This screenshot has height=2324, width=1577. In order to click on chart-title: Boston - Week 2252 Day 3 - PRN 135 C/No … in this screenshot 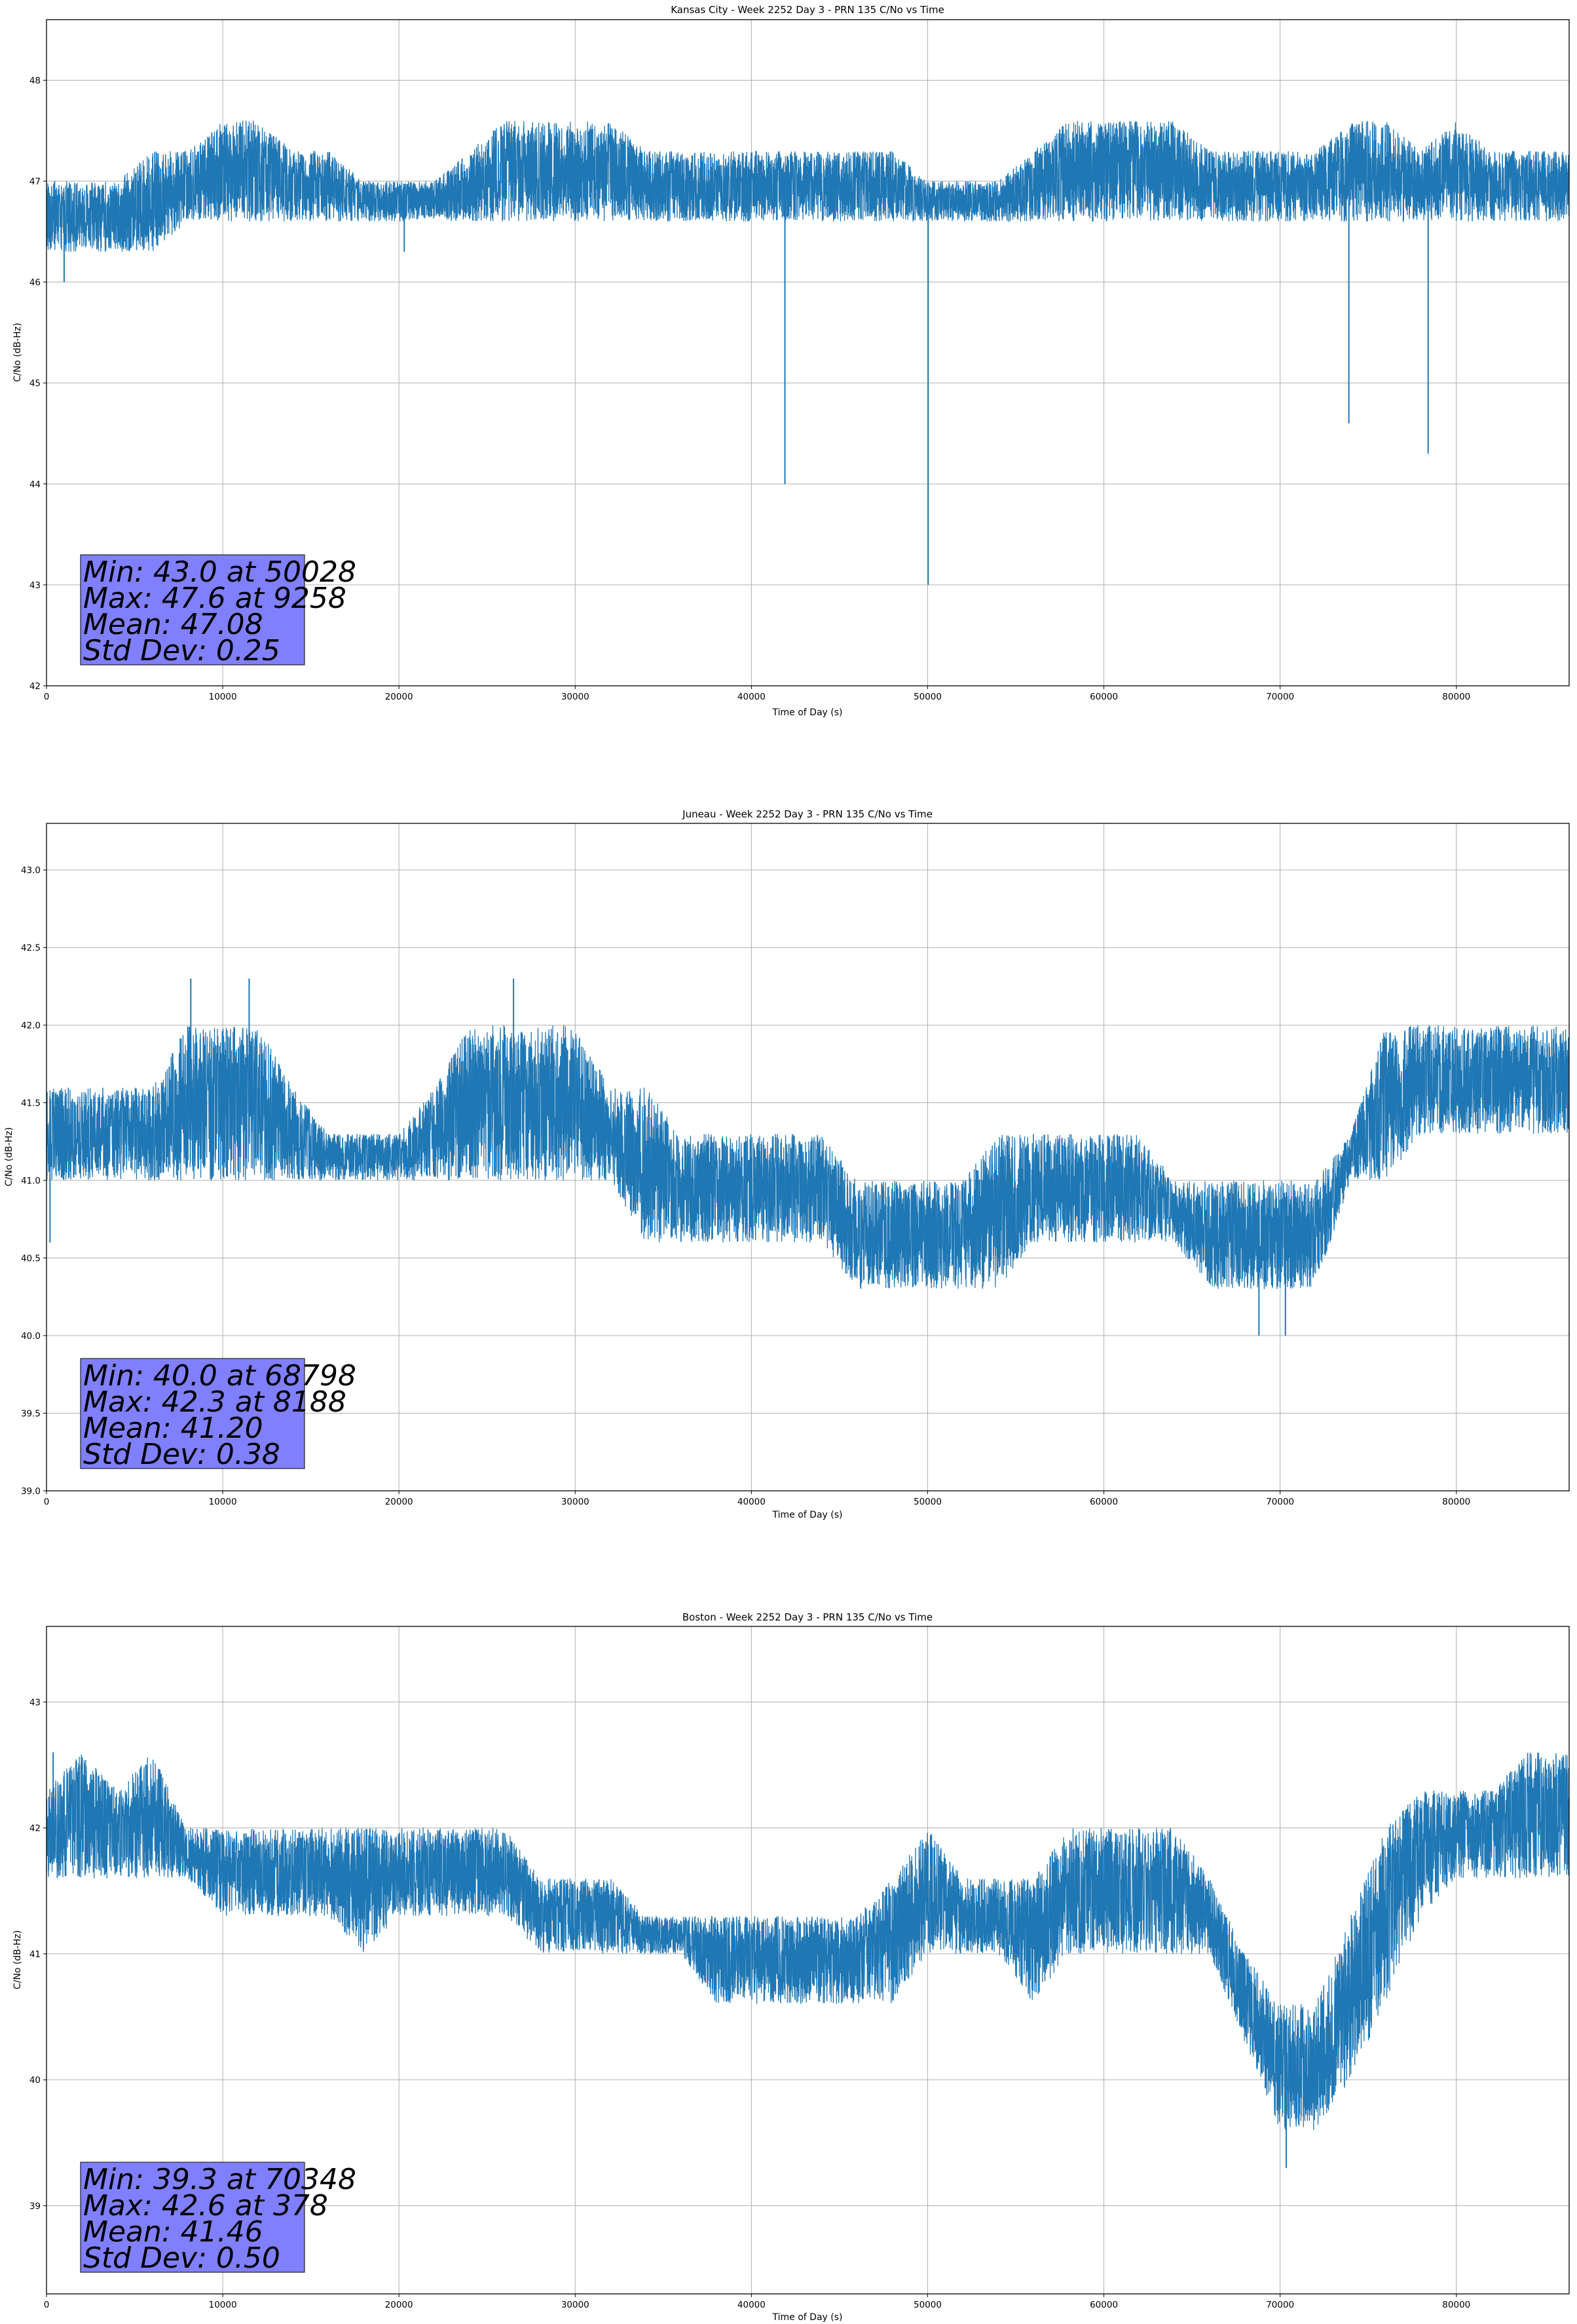, I will do `click(807, 1617)`.